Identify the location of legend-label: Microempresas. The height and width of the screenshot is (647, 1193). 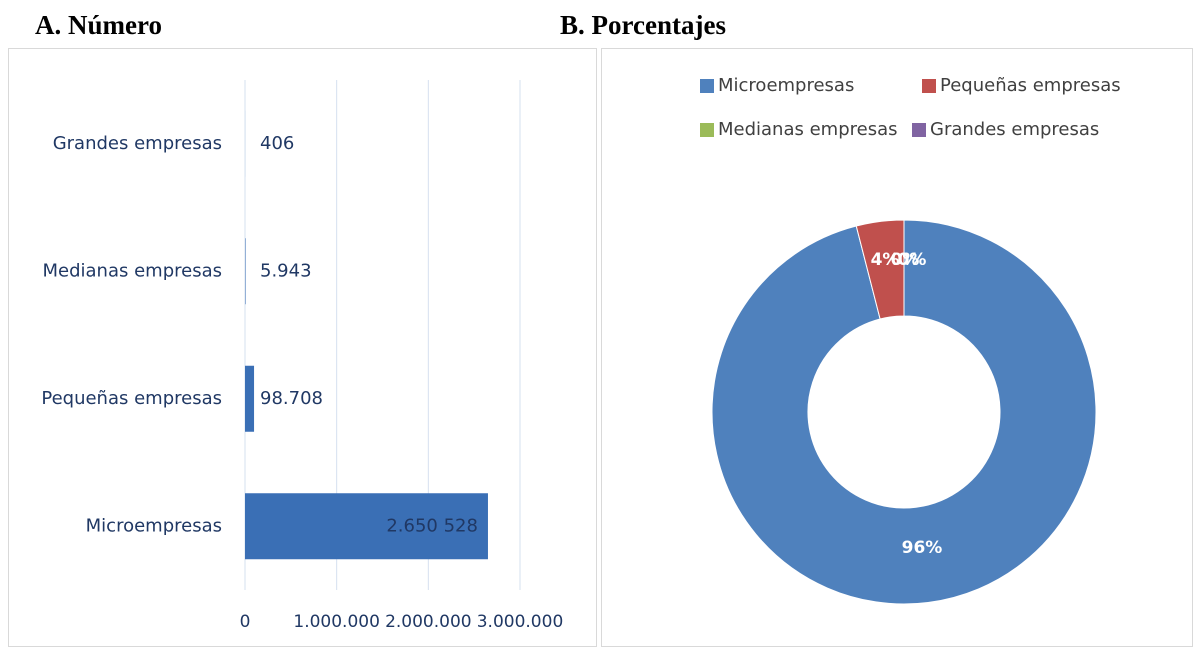
(786, 85).